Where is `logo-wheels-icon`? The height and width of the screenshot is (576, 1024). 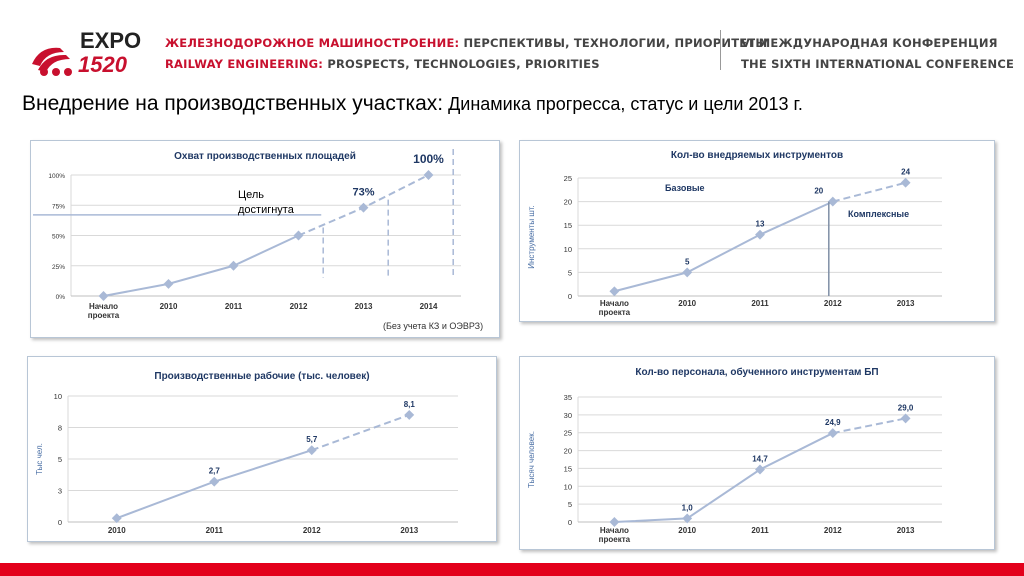 logo-wheels-icon is located at coordinates (52, 61).